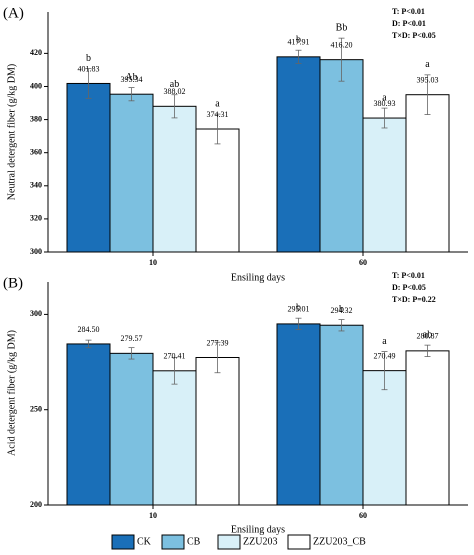 This screenshot has width=474, height=555. Describe the element at coordinates (385, 103) in the screenshot. I see `value-label: 380.93` at that location.